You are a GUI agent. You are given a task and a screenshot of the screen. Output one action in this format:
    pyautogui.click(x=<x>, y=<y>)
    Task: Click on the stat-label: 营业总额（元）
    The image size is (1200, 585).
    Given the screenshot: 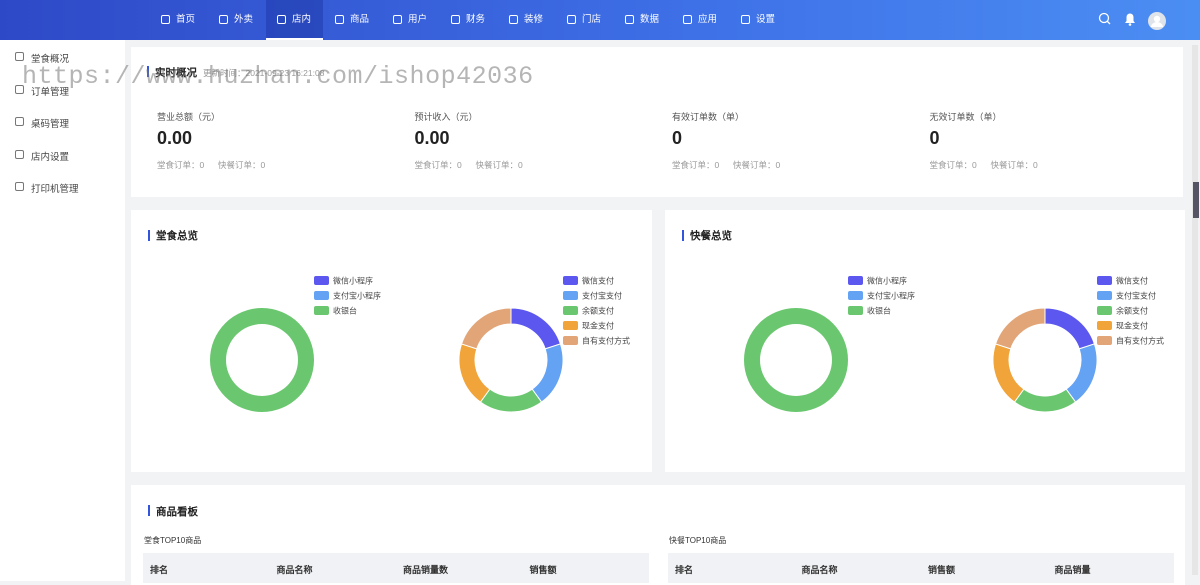 What is the action you would take?
    pyautogui.click(x=189, y=117)
    